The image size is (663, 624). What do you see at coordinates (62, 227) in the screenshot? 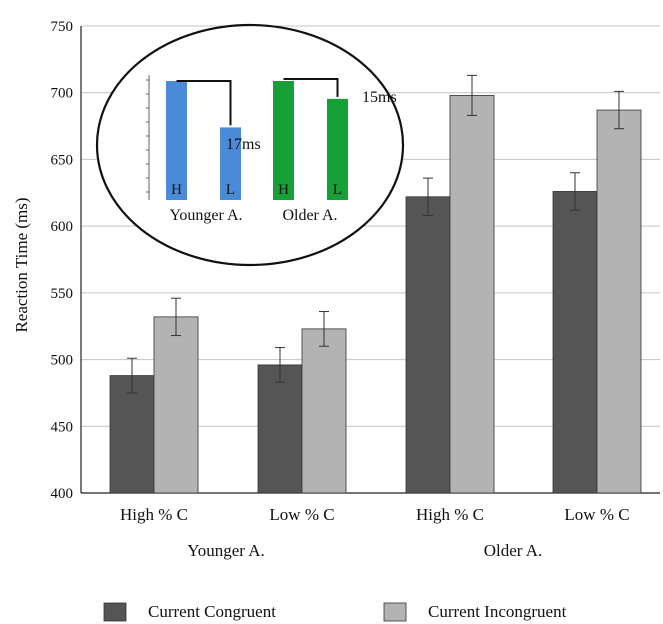
I see `y-tick-label: 600` at bounding box center [62, 227].